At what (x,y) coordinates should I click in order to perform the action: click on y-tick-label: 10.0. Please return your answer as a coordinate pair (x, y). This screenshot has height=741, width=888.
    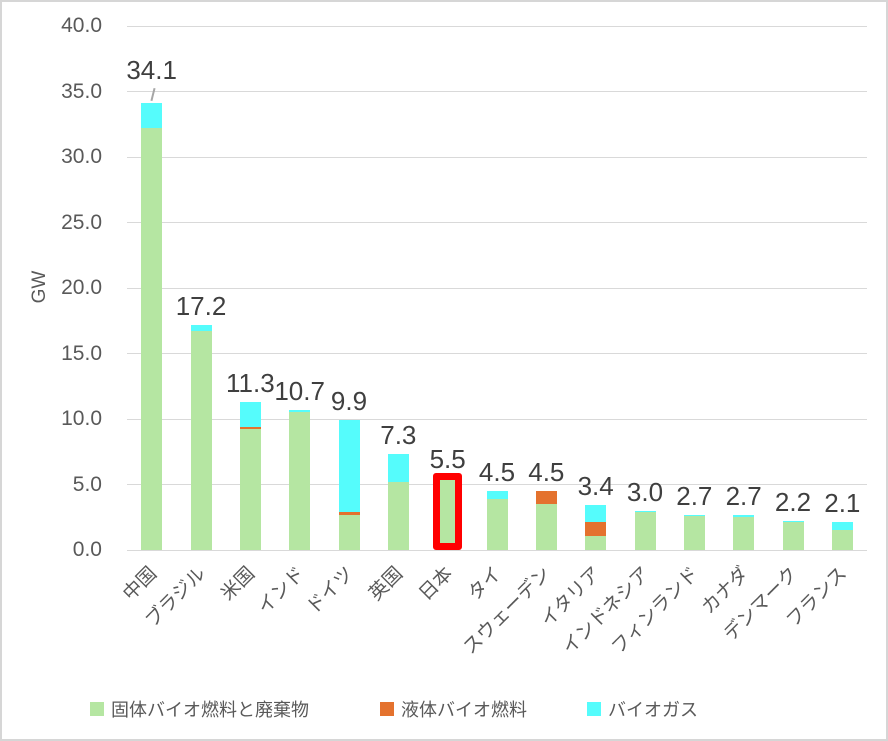
    Looking at the image, I should click on (81, 418).